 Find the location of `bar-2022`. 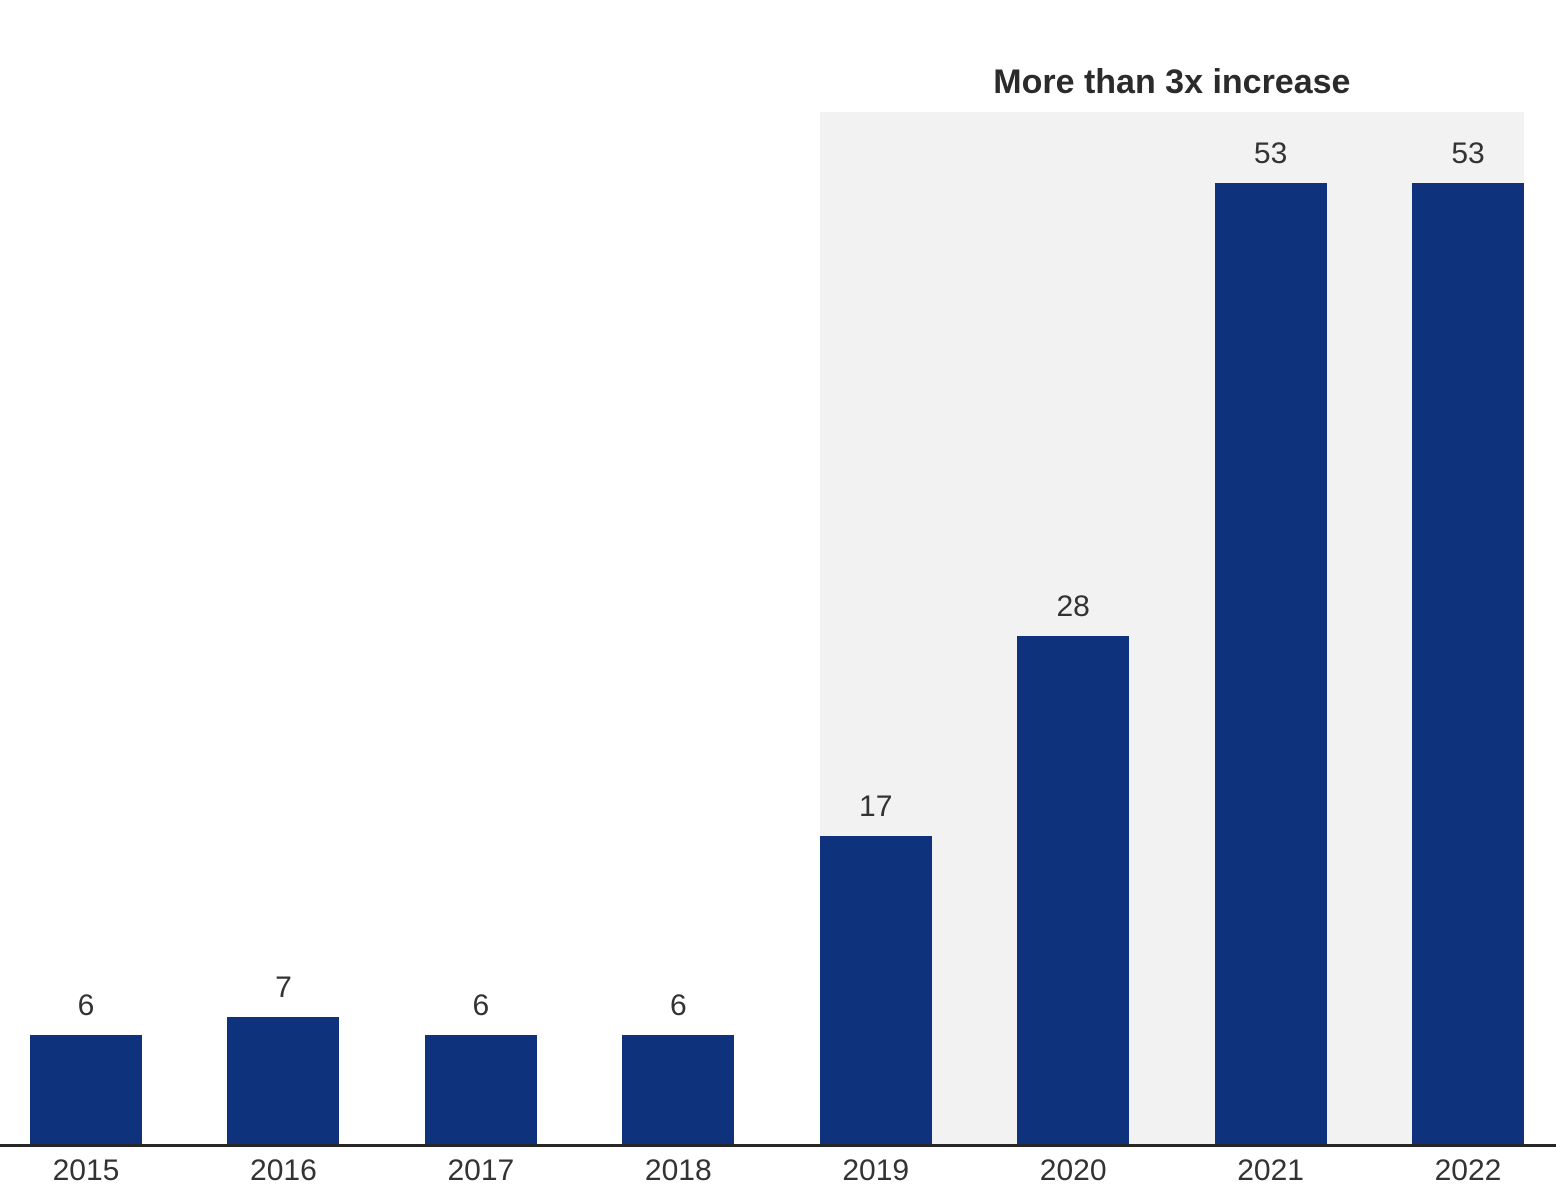

bar-2022 is located at coordinates (1468, 663).